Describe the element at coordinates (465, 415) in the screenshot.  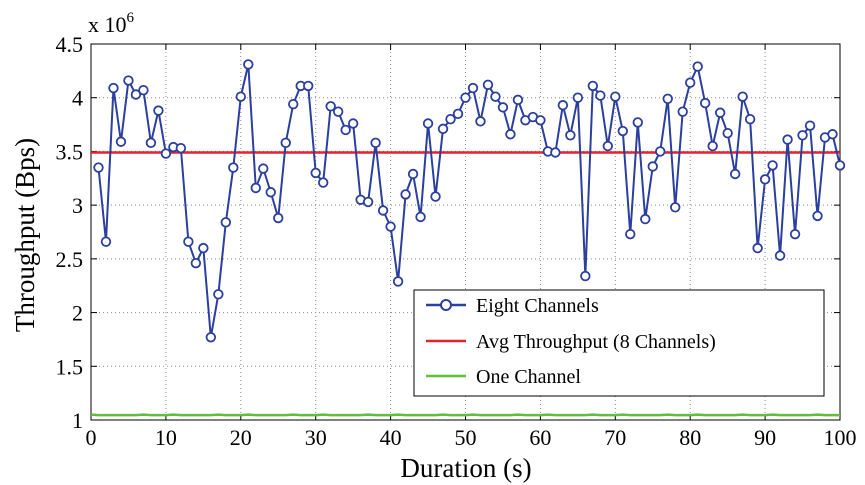
I see `series-line-one-channel` at that location.